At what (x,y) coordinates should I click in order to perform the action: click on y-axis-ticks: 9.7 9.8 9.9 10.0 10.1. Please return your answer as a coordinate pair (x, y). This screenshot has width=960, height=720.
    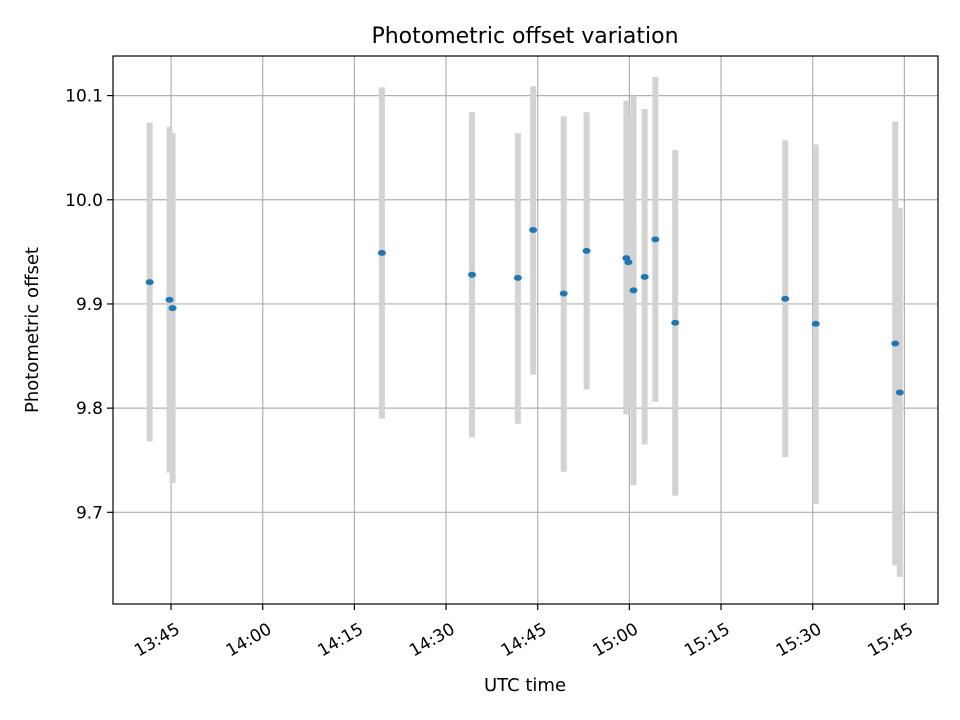
    Looking at the image, I should click on (89, 305).